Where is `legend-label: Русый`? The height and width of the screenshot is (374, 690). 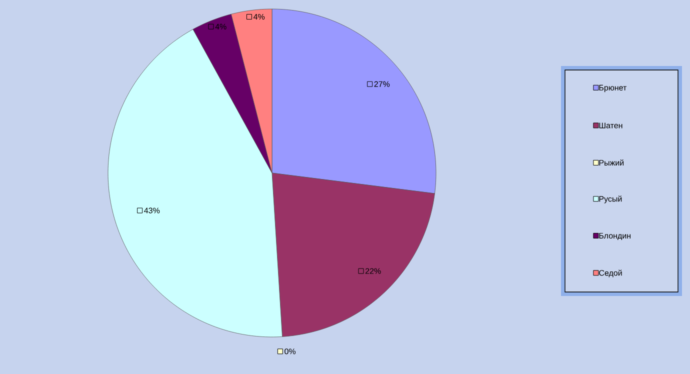
legend-label: Русый is located at coordinates (610, 200).